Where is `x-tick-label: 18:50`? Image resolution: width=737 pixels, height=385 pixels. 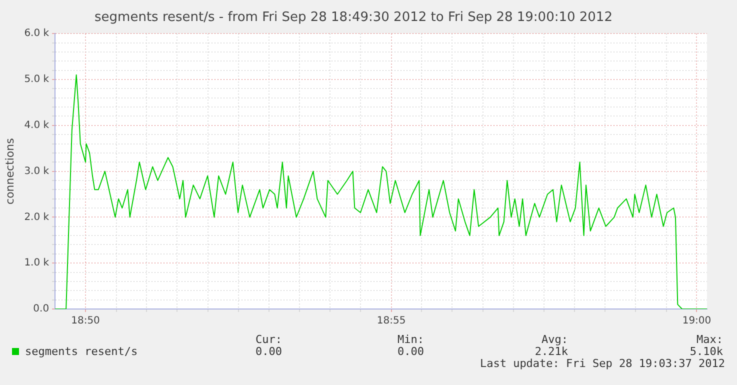 x-tick-label: 18:50 is located at coordinates (85, 321).